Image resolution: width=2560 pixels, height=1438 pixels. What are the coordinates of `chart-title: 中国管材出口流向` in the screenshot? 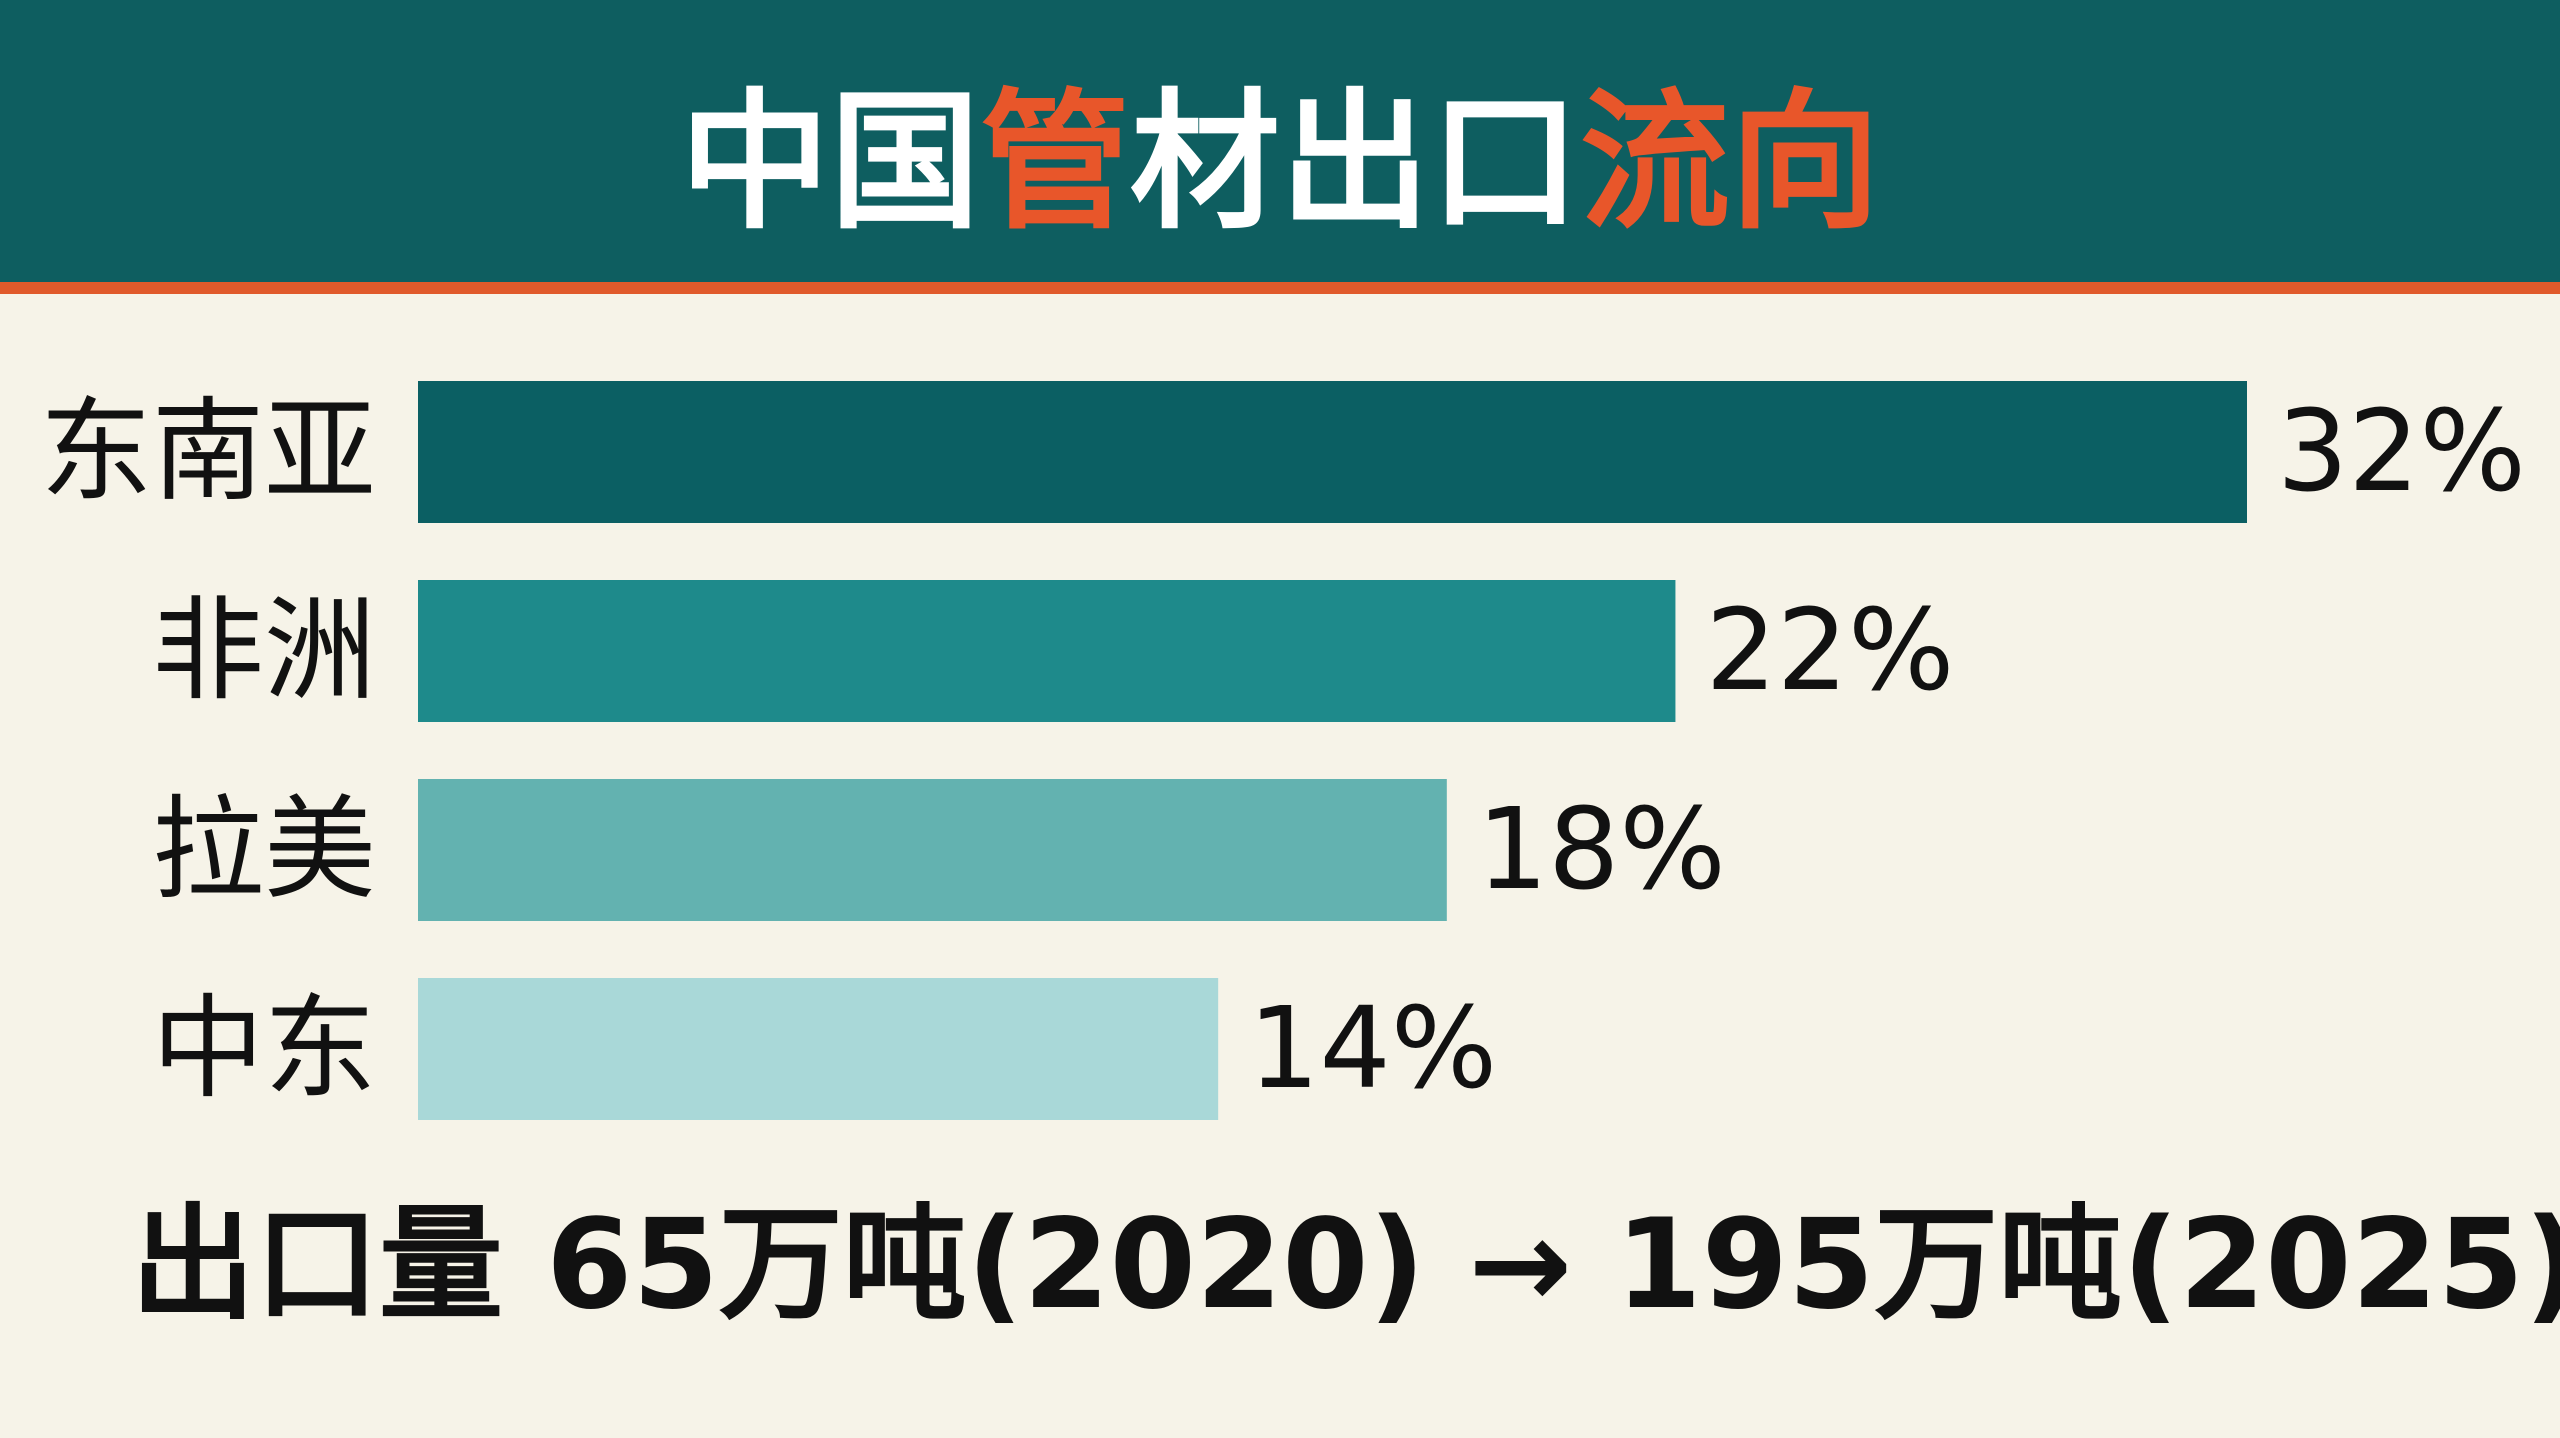 It's located at (1280, 163).